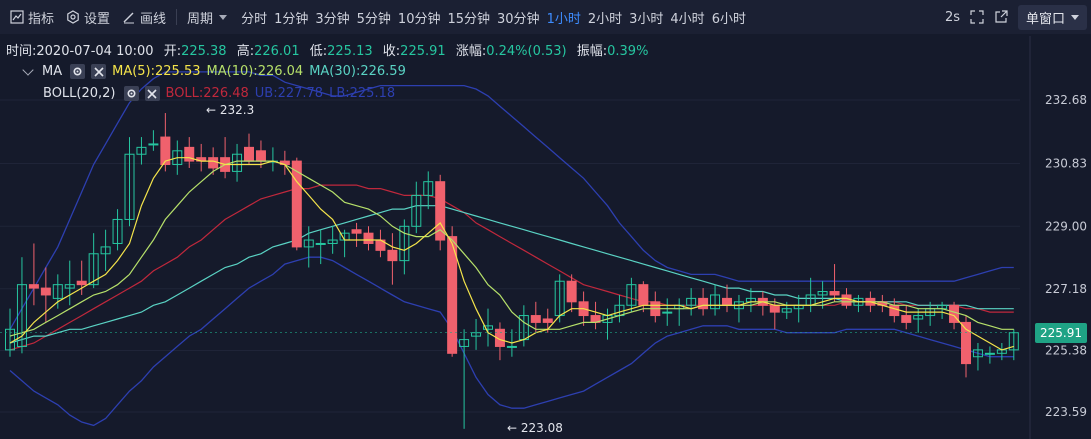 The image size is (1091, 439). What do you see at coordinates (237, 110) in the screenshot?
I see `max-price-value: 232.3` at bounding box center [237, 110].